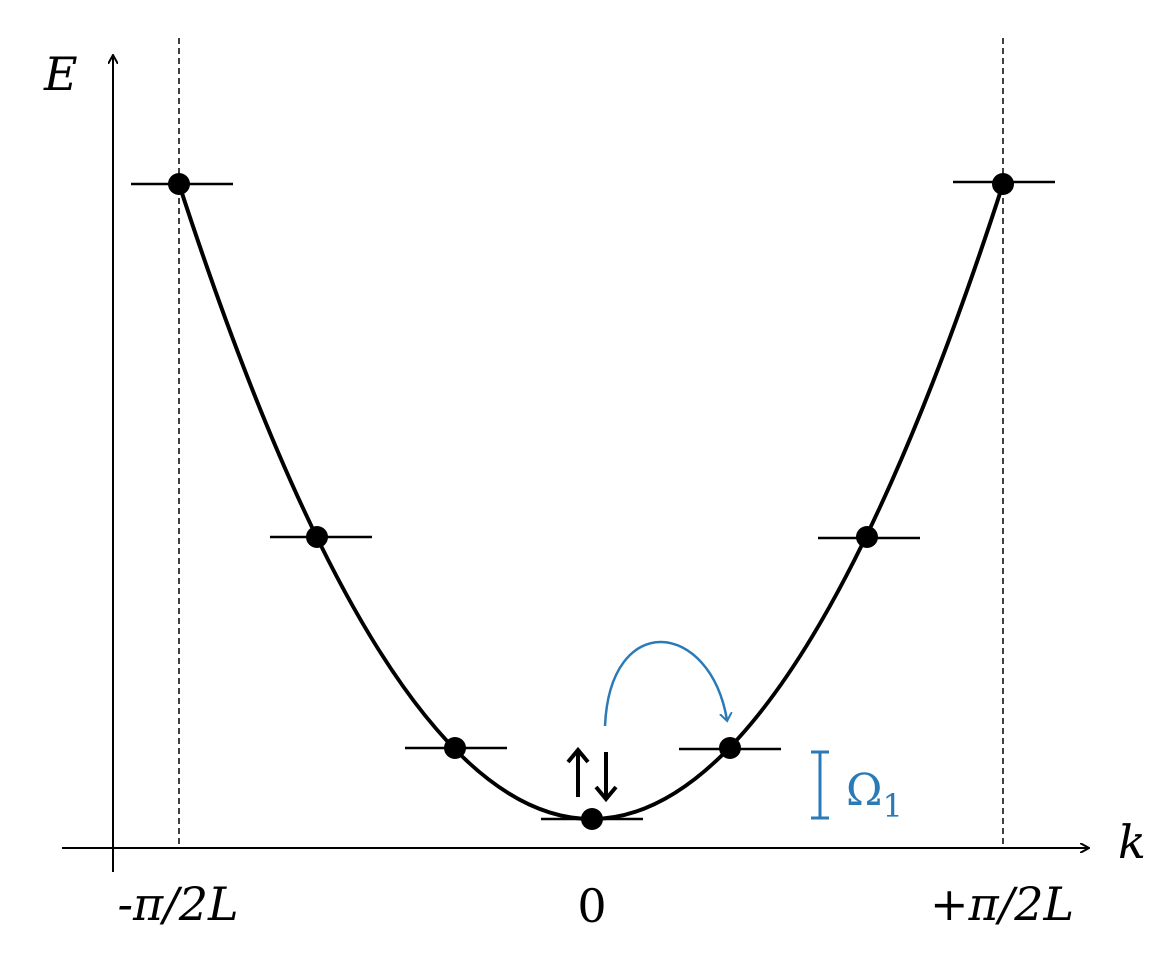  What do you see at coordinates (820, 785) in the screenshot?
I see `gap-bracket` at bounding box center [820, 785].